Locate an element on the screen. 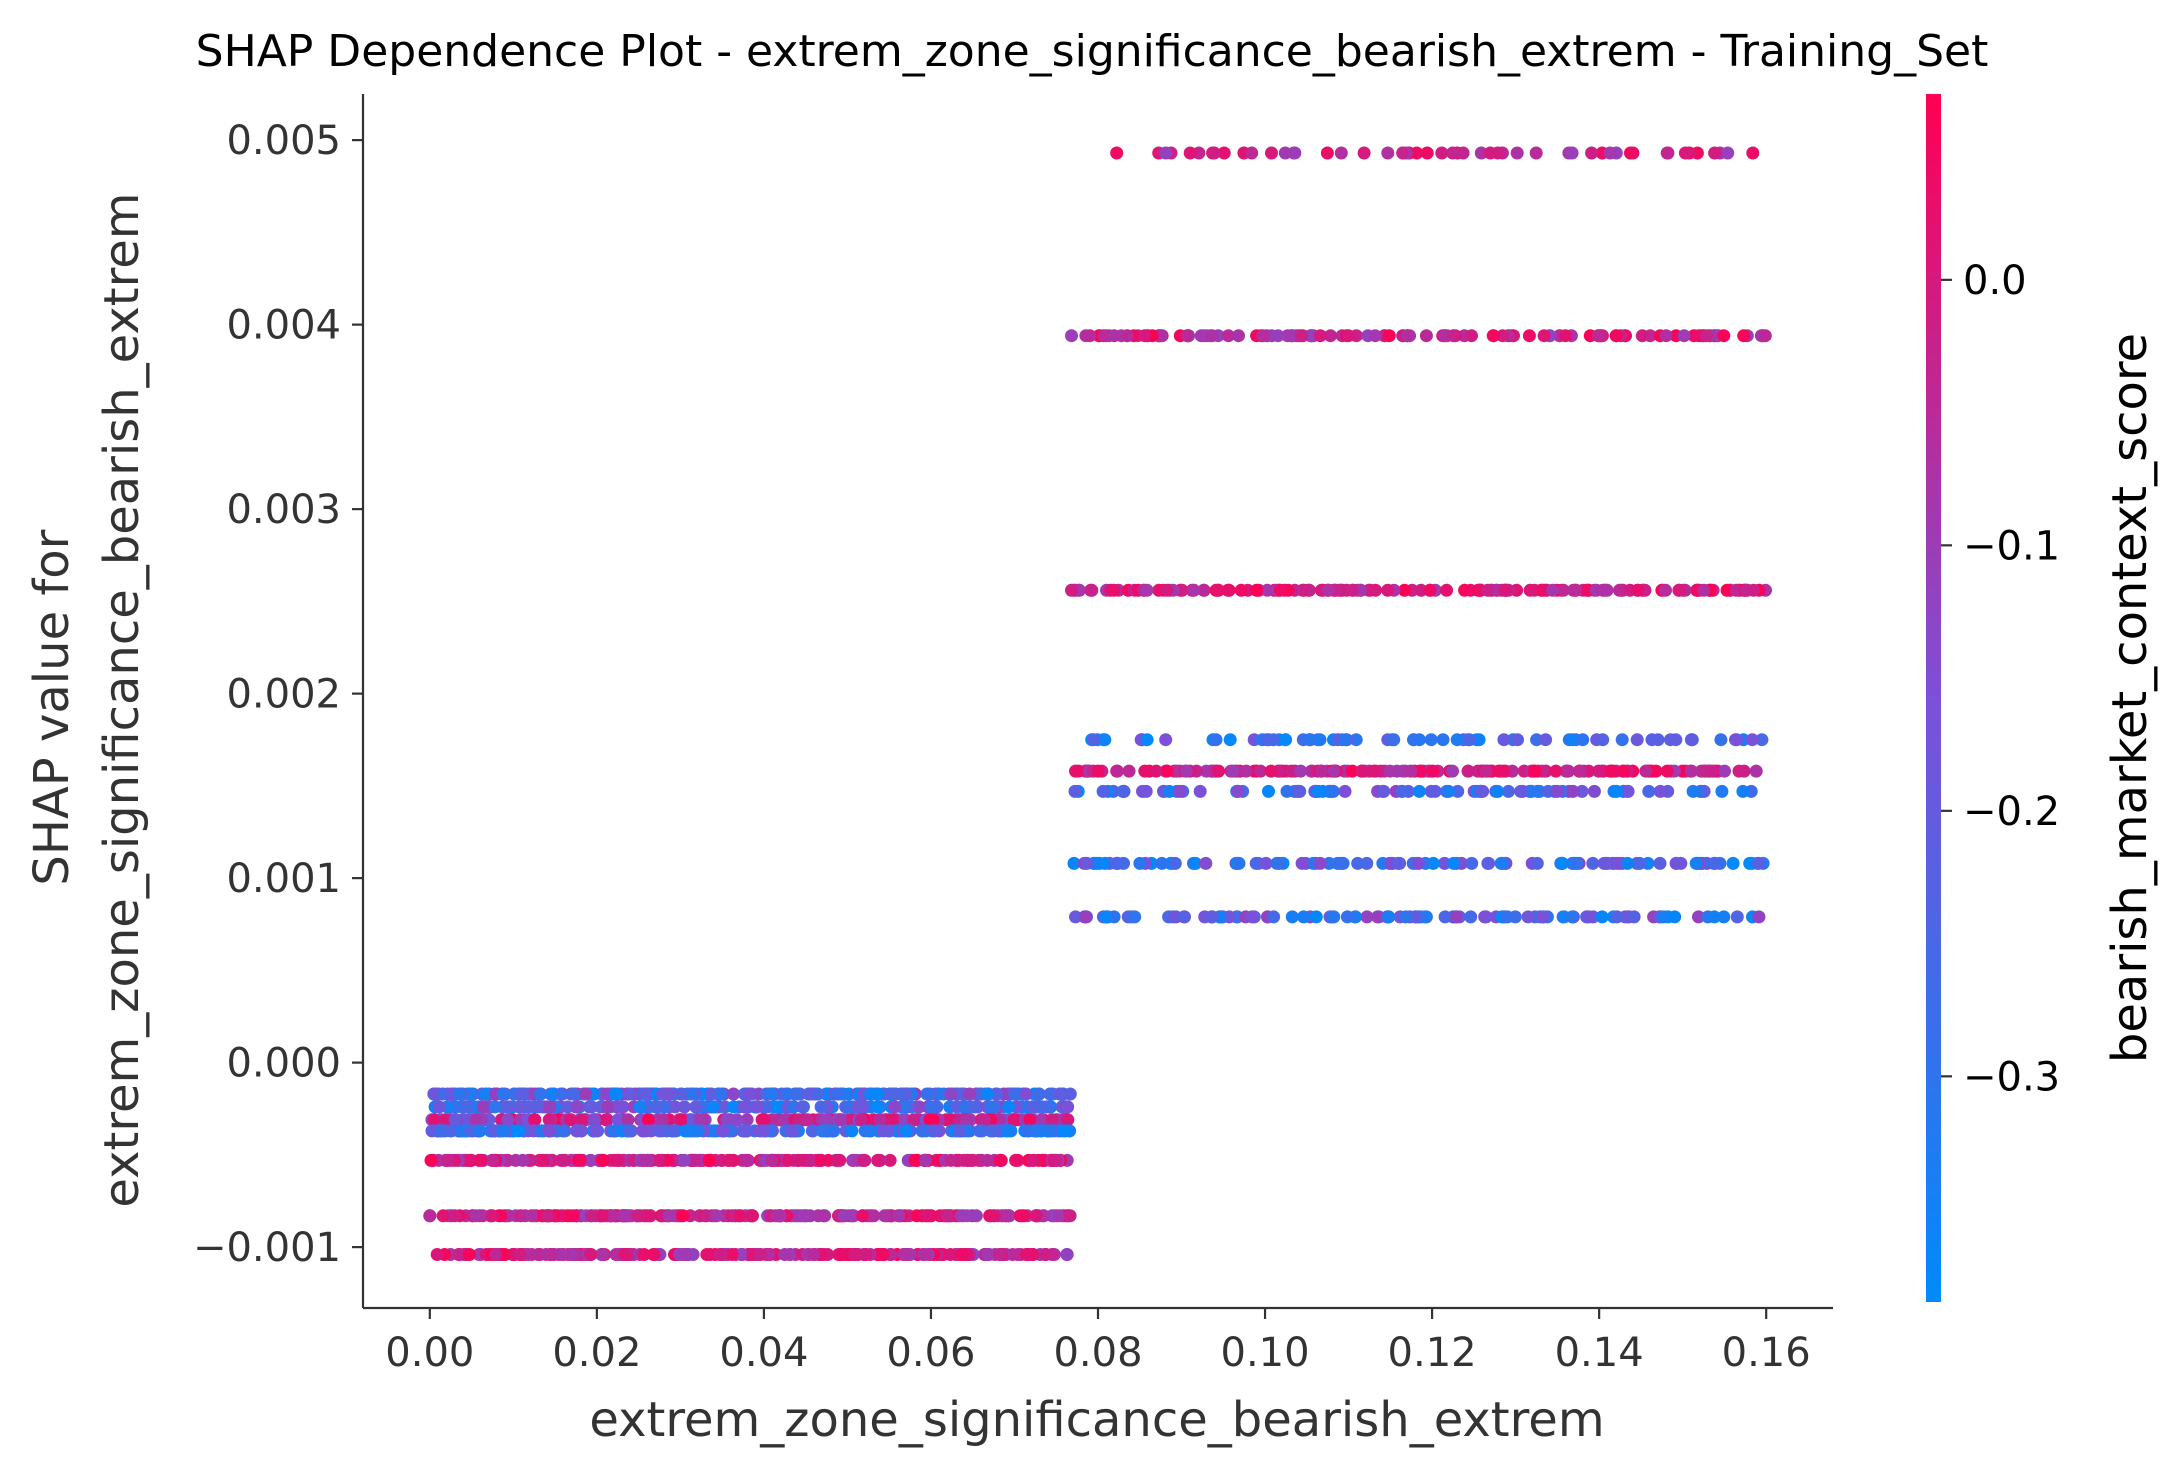  x-axis-ticks: 0.00 0.02 0.04 0.06 0.08 0.10 0.12 0.14 0.16 is located at coordinates (1098, 1342).